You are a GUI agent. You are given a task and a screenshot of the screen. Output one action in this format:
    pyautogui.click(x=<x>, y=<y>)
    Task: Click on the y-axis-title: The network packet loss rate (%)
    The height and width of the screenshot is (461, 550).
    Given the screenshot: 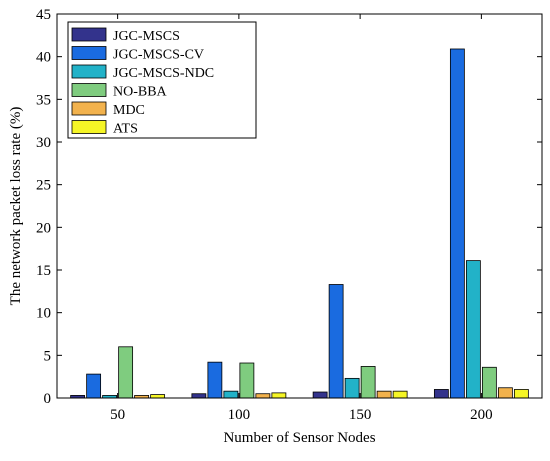 What is the action you would take?
    pyautogui.click(x=16, y=206)
    